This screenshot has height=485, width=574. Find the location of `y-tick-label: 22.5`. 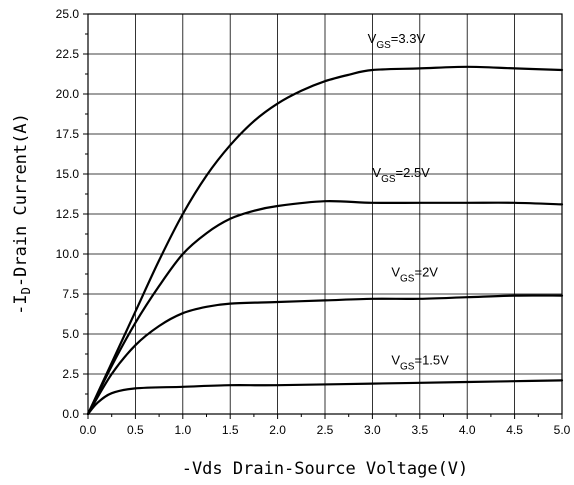

y-tick-label: 22.5 is located at coordinates (68, 54).